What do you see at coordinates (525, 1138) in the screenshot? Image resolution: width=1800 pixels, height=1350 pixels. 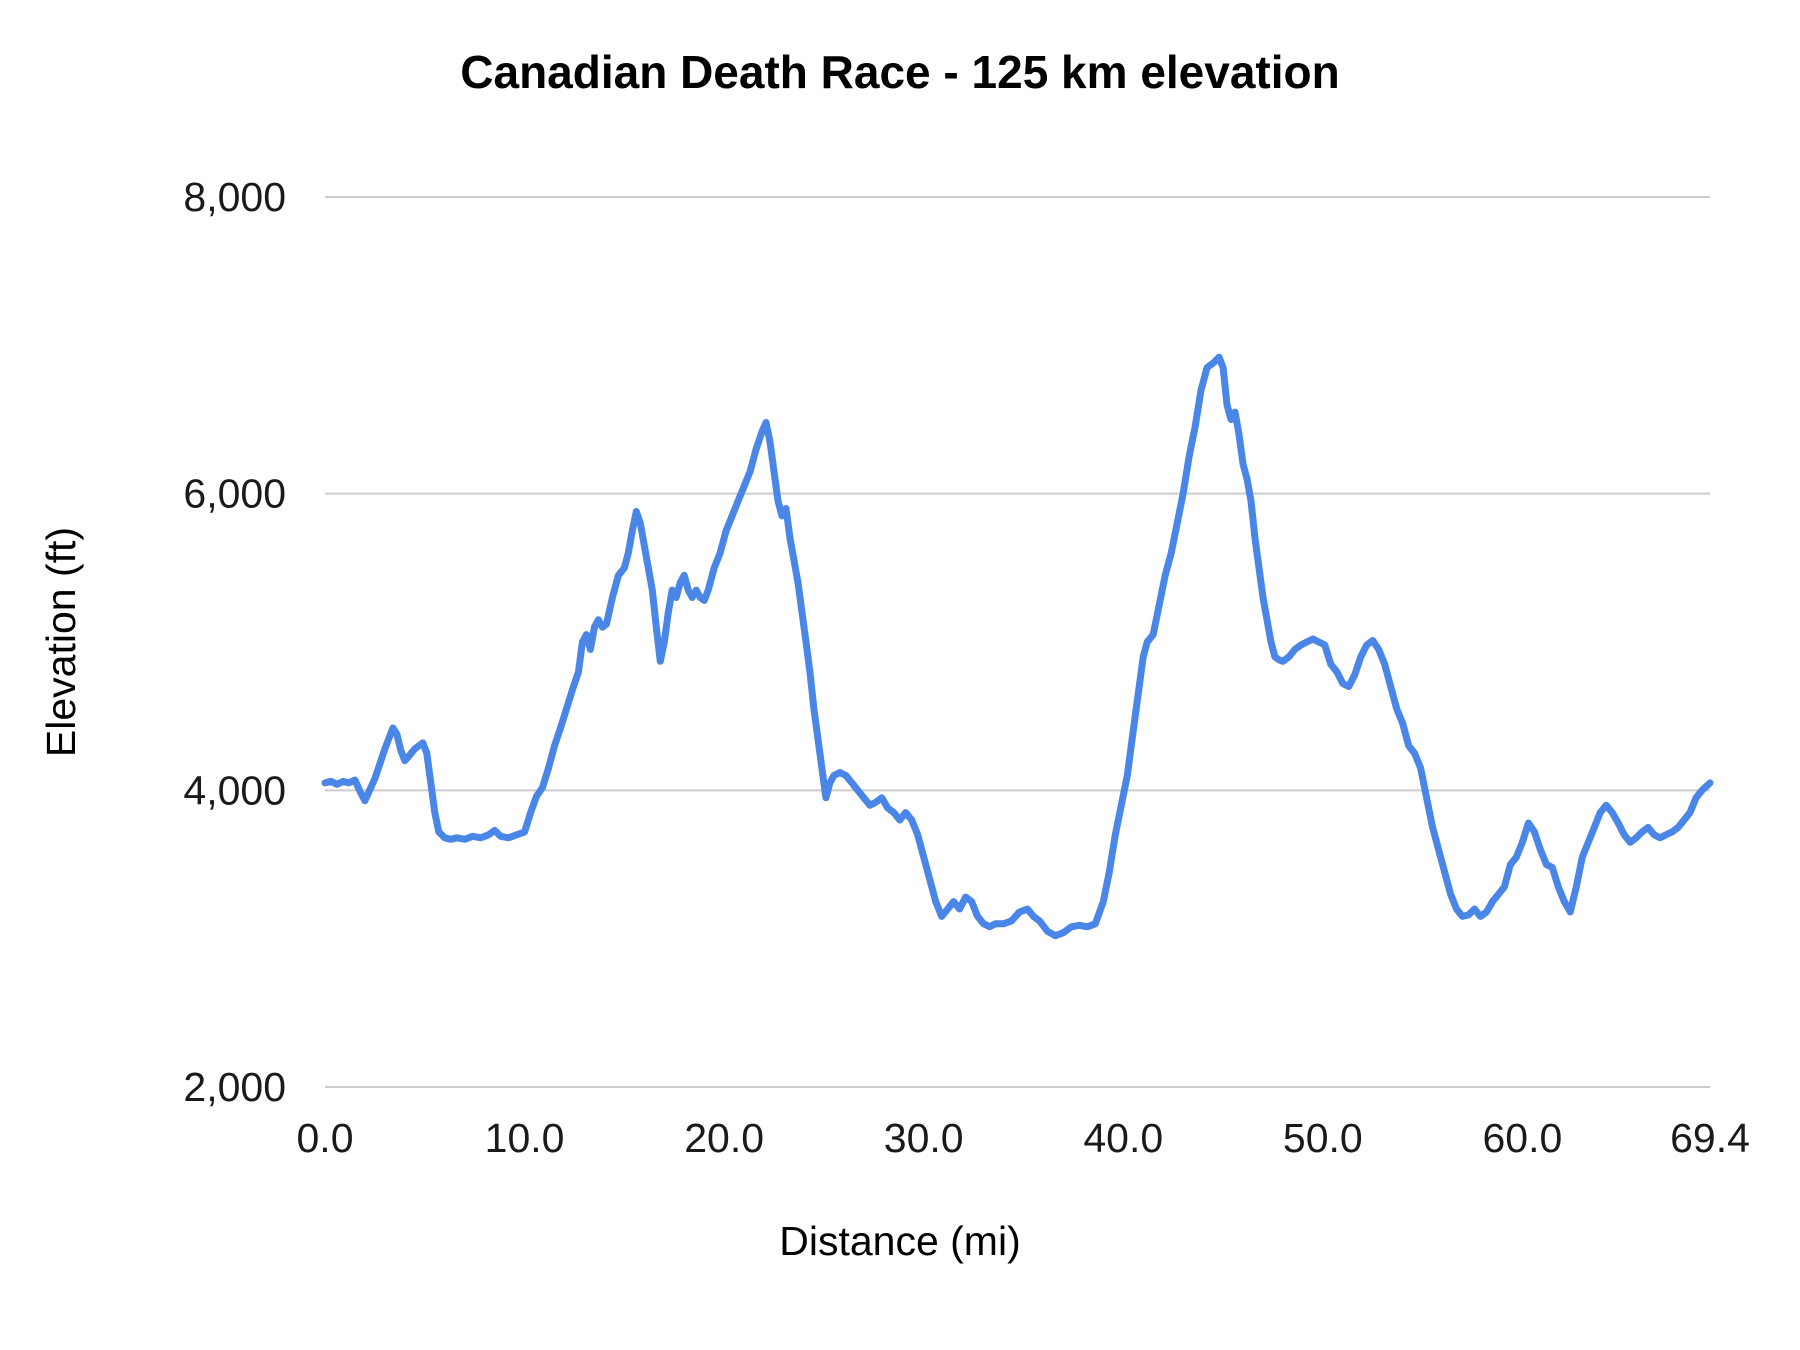 I see `x-tick-label: 10.0` at bounding box center [525, 1138].